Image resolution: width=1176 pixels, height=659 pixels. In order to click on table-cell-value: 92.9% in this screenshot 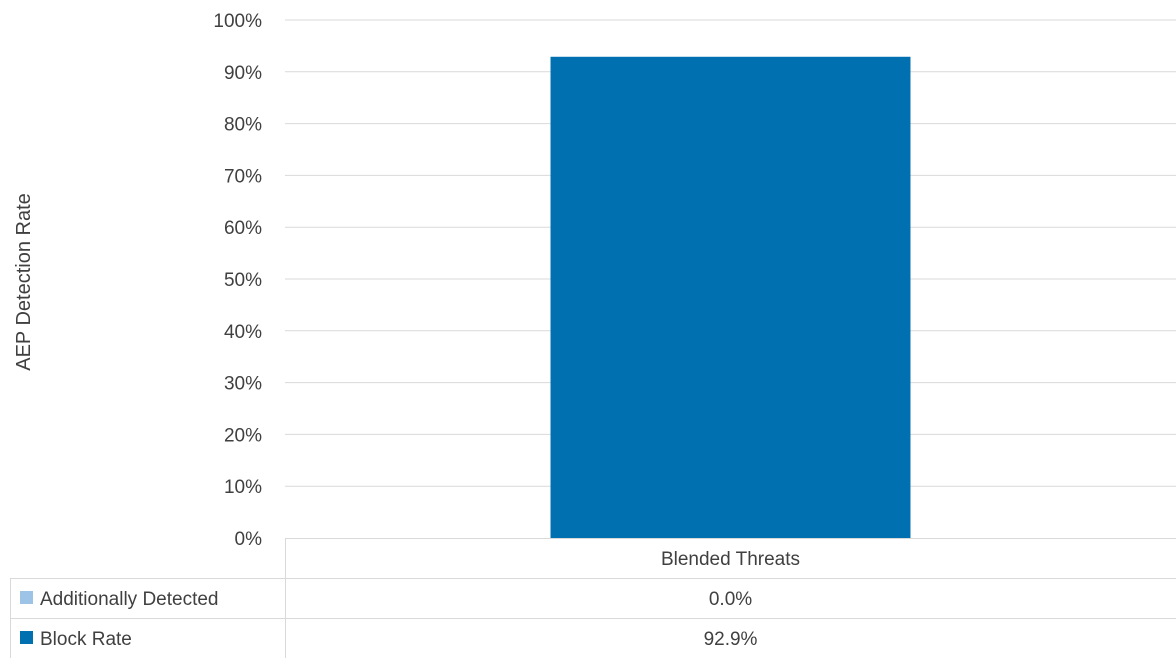, I will do `click(731, 639)`.